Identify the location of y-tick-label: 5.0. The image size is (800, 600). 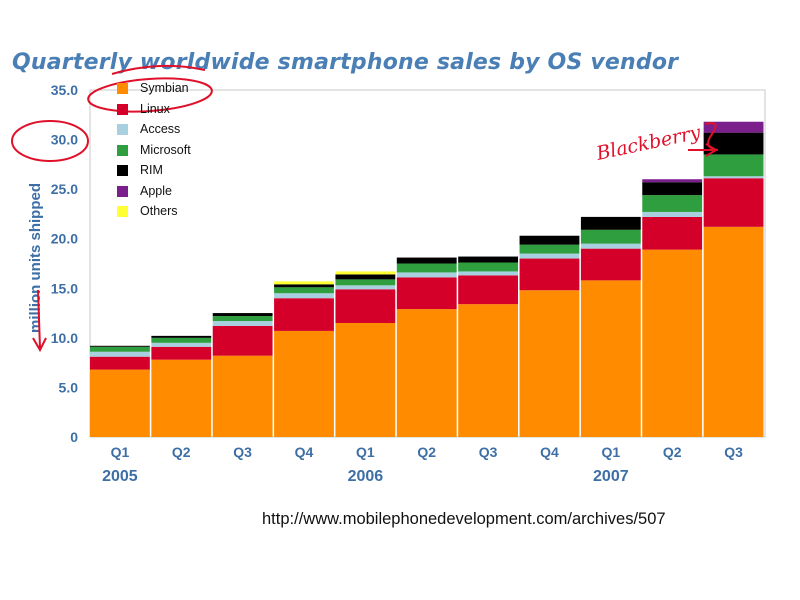
(69, 387).